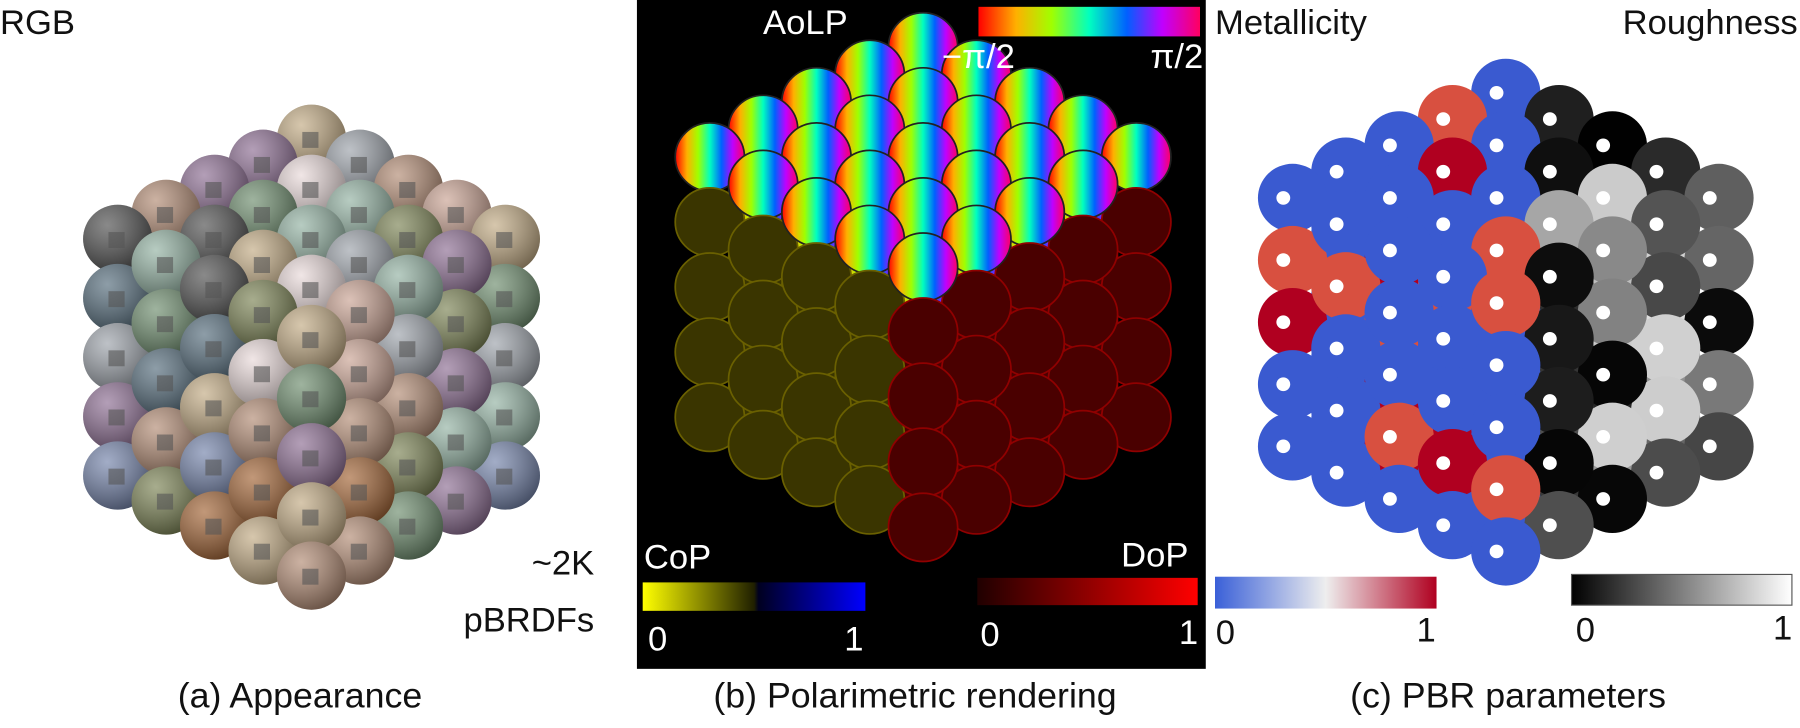 The image size is (1800, 728). I want to click on count-label: ~2K, so click(563, 564).